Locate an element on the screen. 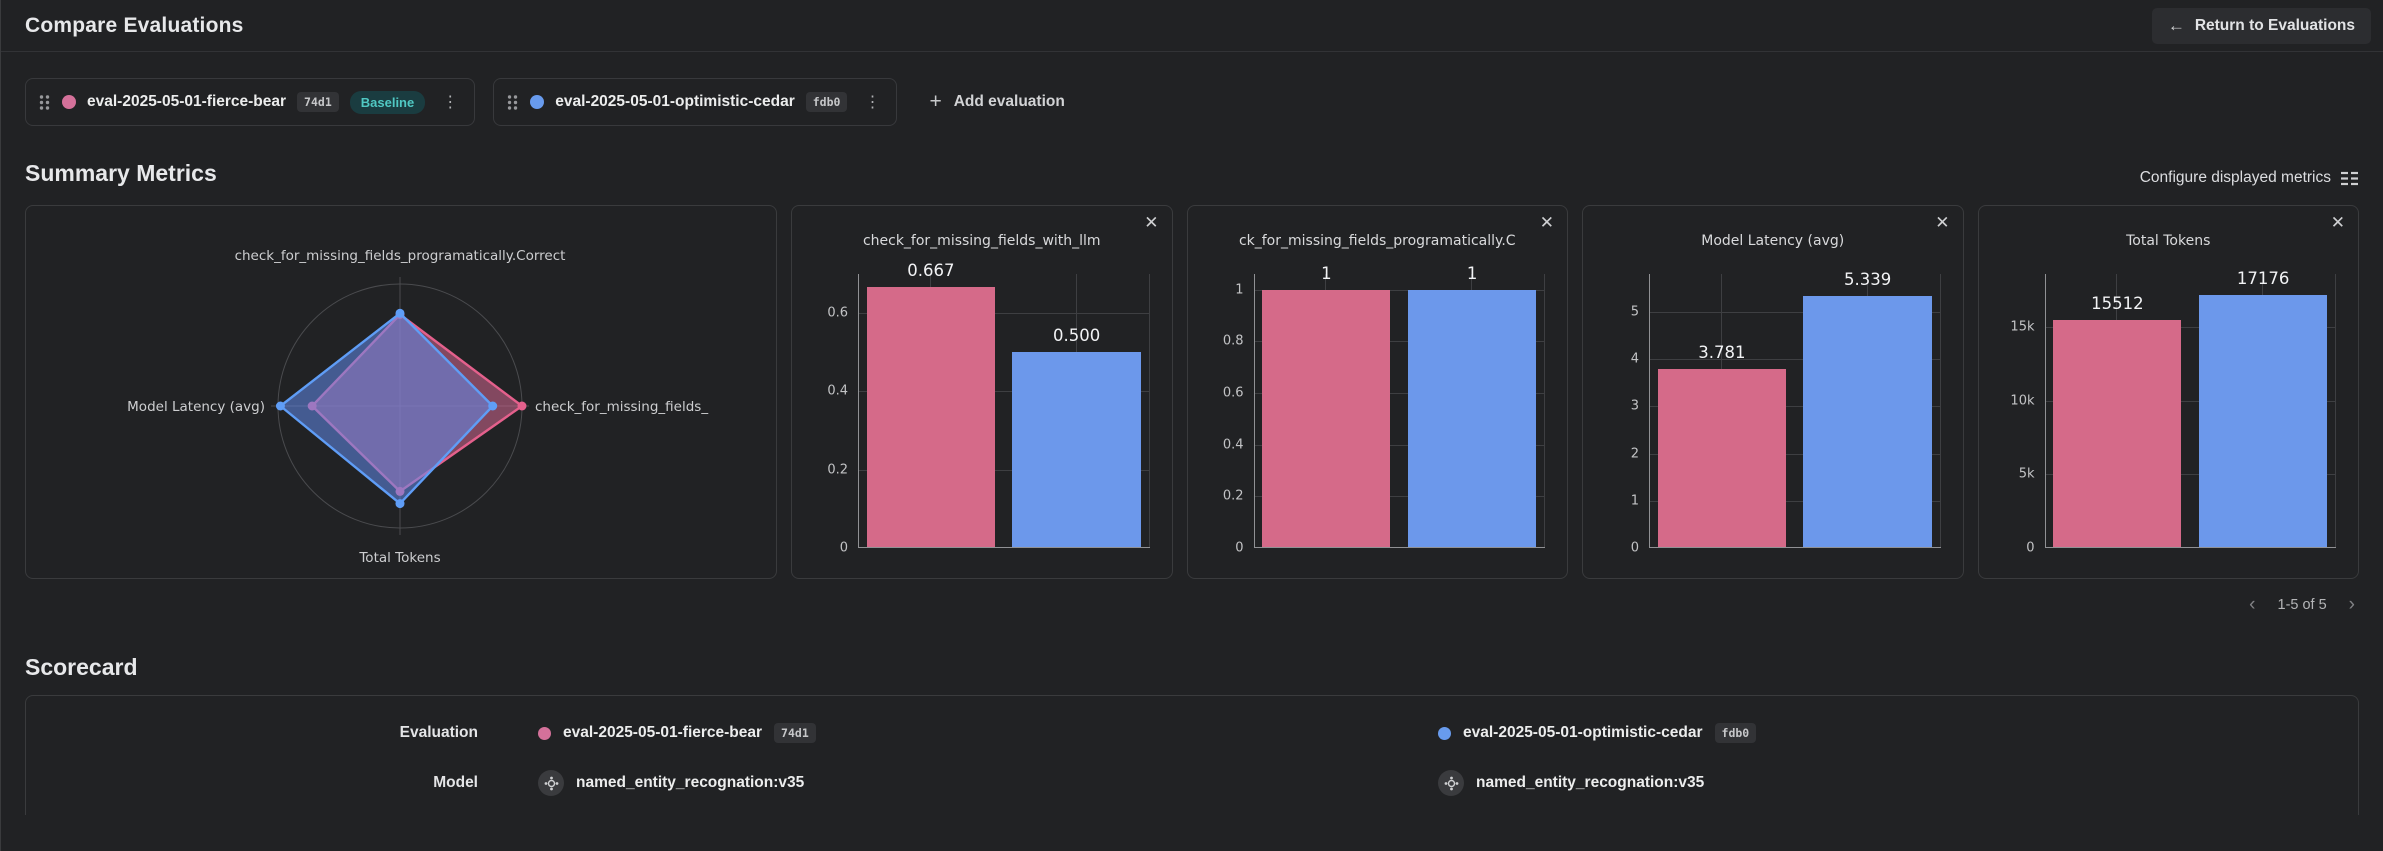 The image size is (2383, 851). bar-plot-area: 0 0.2 0.4 0.6 0.8 1 1 1 is located at coordinates (1384, 410).